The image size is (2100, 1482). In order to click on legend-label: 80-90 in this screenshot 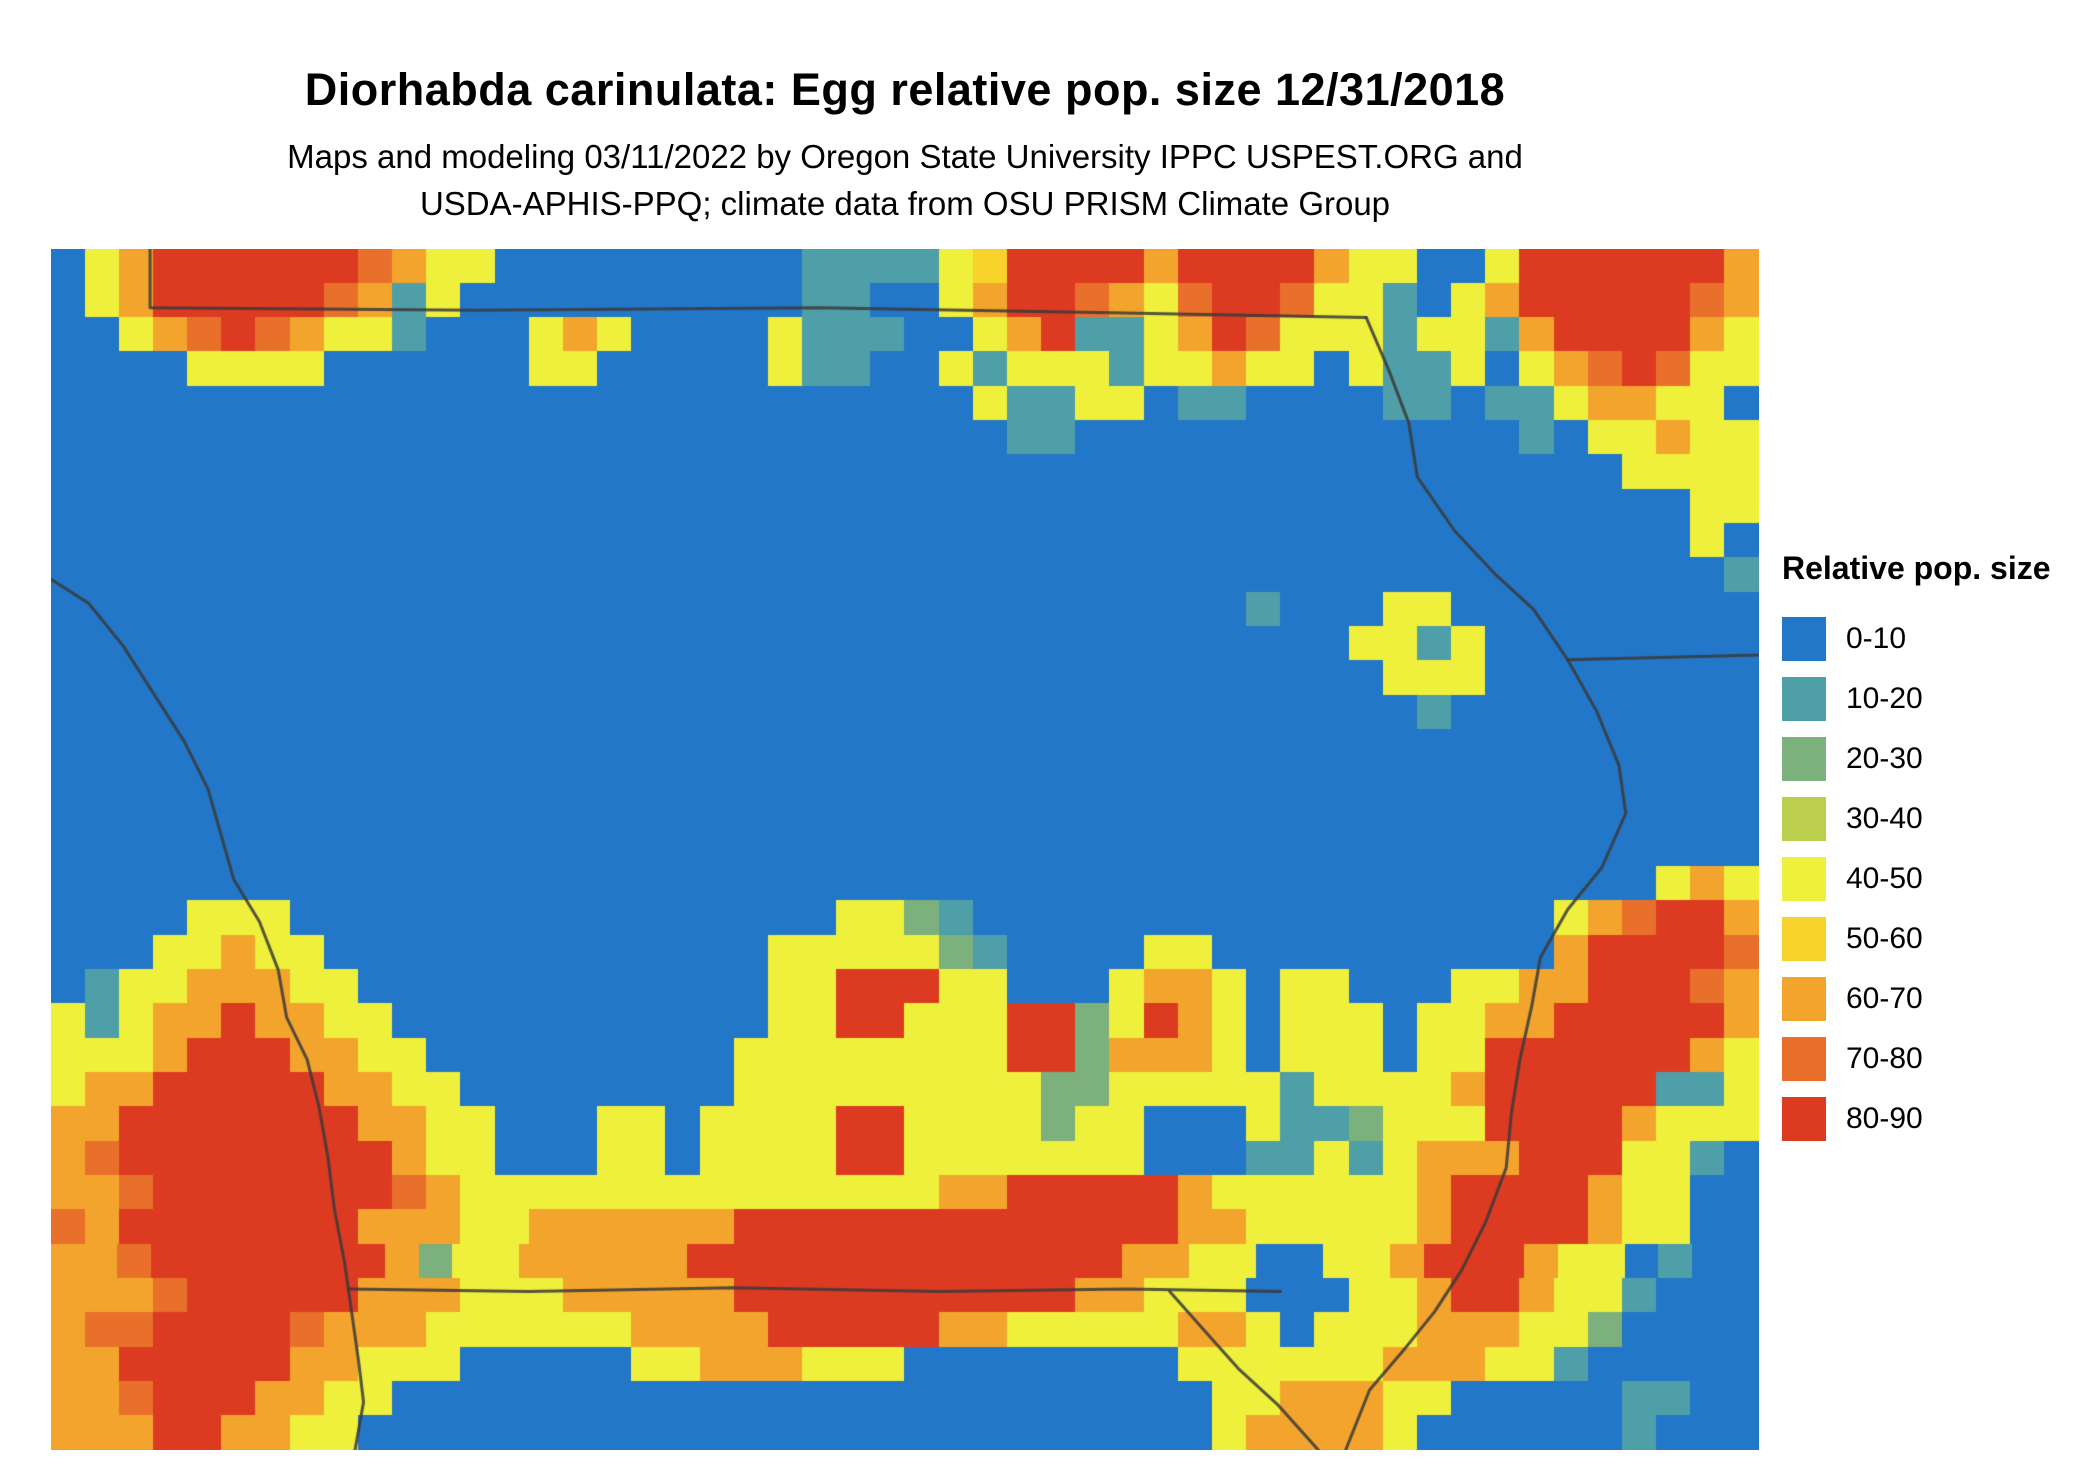, I will do `click(1884, 1118)`.